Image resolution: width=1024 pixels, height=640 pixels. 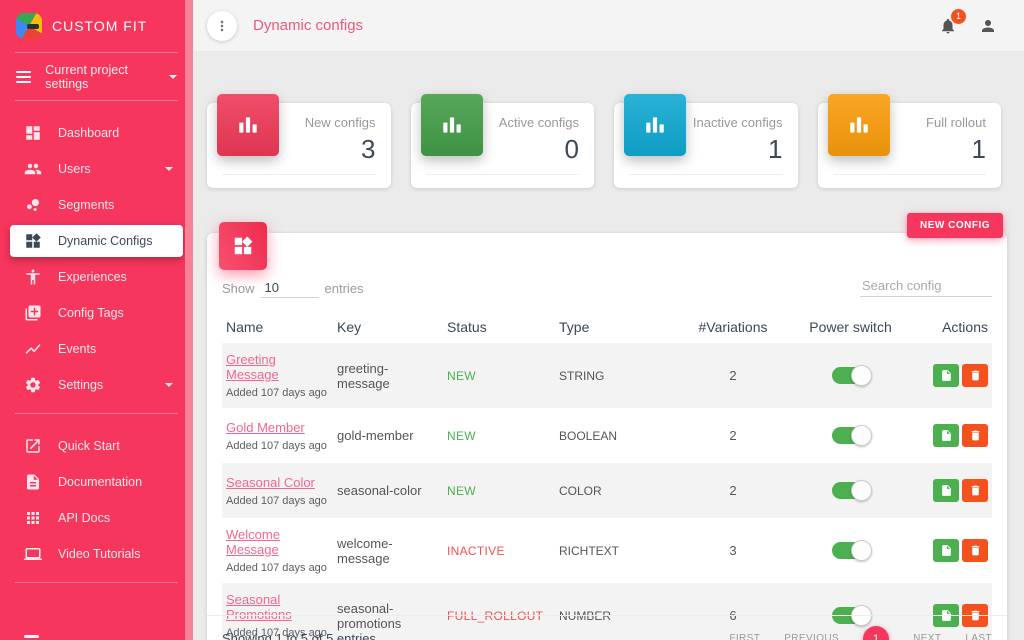 I want to click on sidebar-item-quick-start: Quick Start, so click(x=96, y=446).